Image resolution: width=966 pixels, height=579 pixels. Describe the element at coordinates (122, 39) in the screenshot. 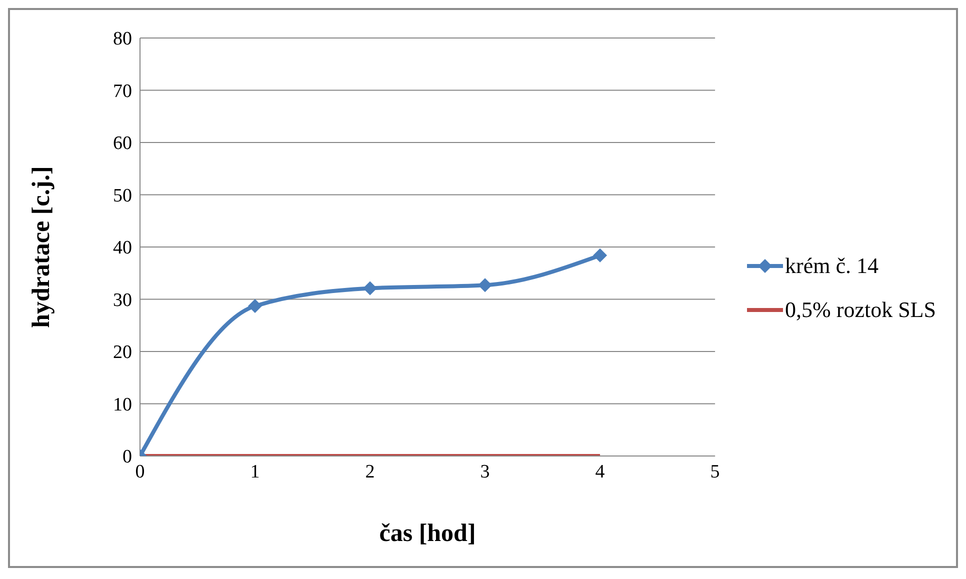

I see `y-tick-label: 80` at that location.